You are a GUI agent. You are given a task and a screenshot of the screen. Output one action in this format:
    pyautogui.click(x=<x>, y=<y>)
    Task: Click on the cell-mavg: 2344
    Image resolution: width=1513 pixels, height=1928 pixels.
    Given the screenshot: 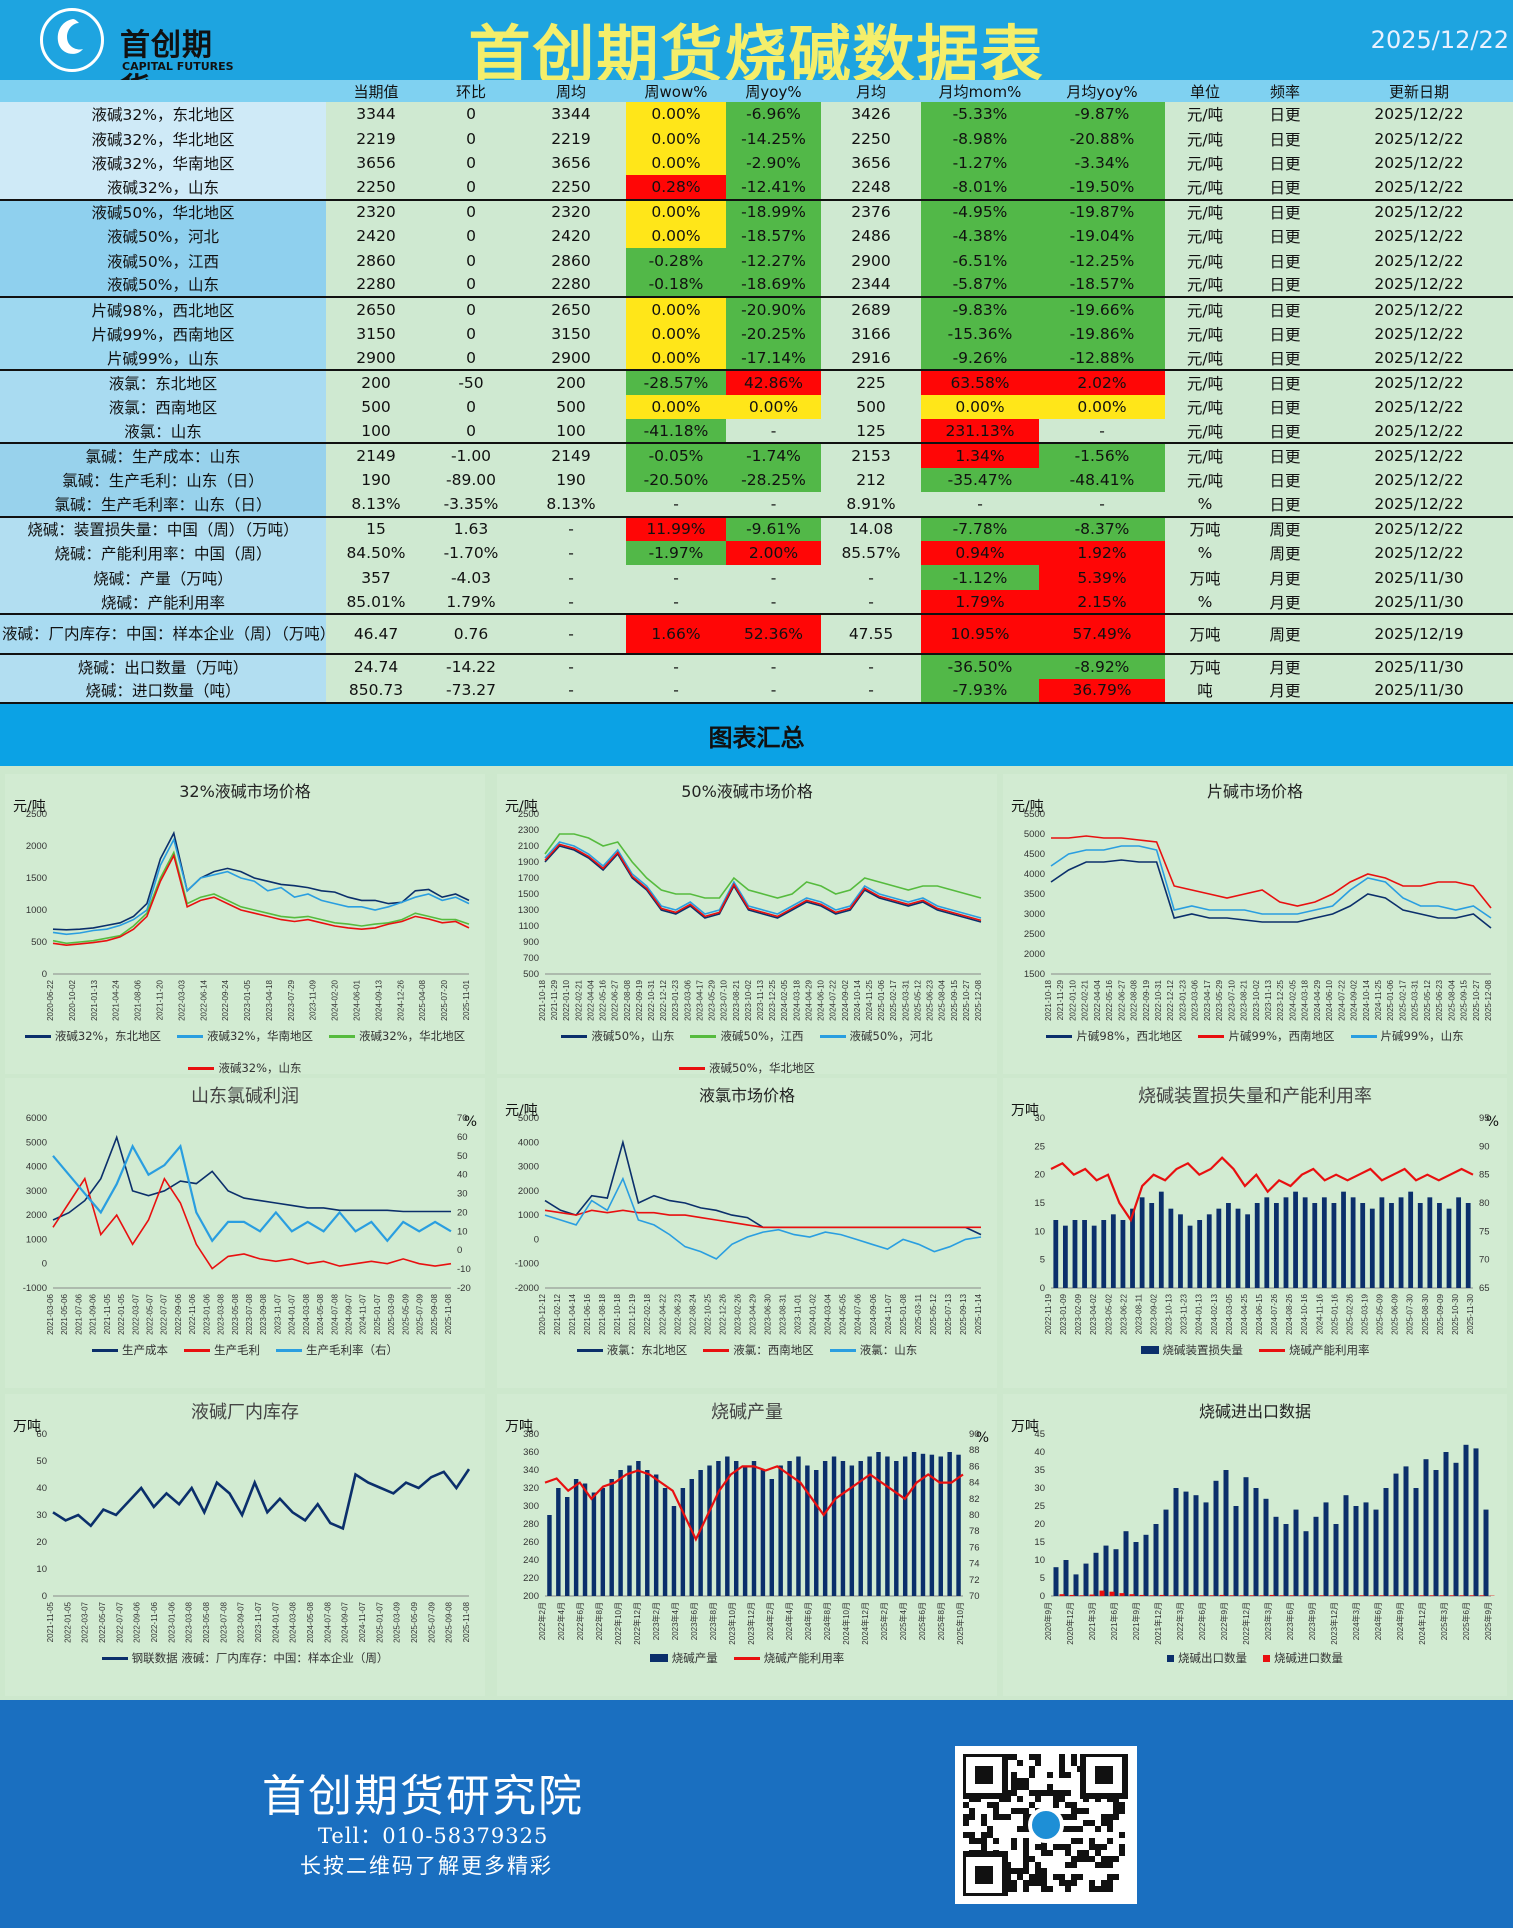 What is the action you would take?
    pyautogui.click(x=871, y=285)
    